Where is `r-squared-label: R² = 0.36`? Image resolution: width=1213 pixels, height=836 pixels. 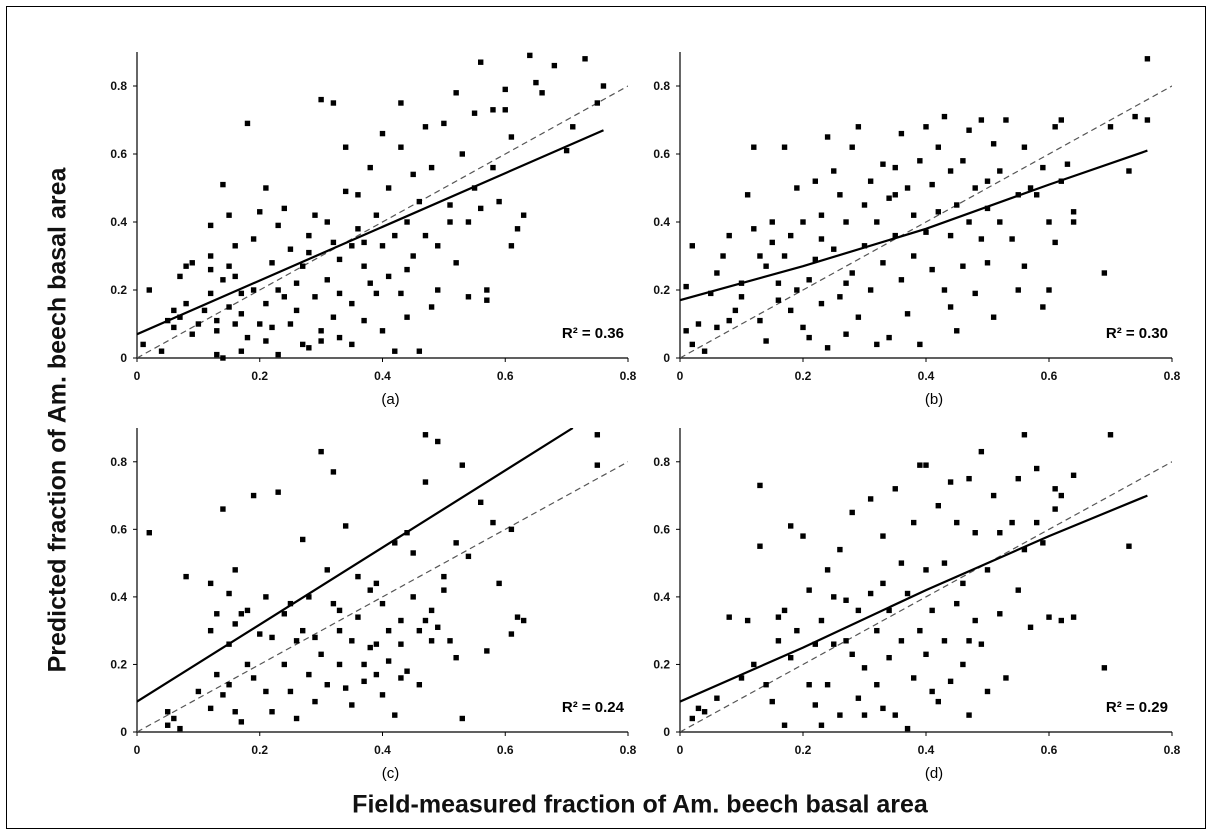 r-squared-label: R² = 0.36 is located at coordinates (593, 333).